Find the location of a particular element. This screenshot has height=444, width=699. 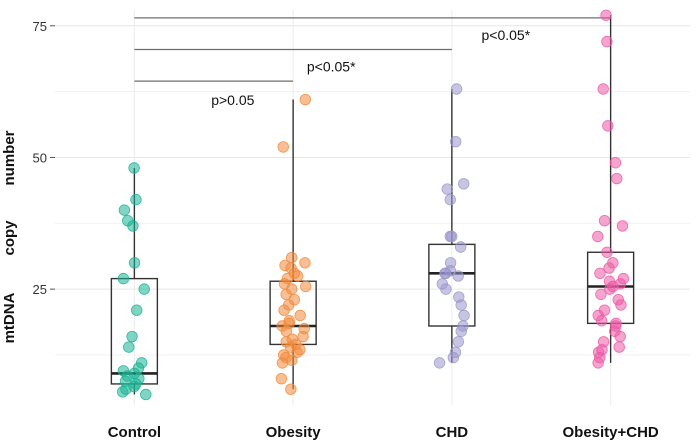

box-iqr is located at coordinates (452, 285).